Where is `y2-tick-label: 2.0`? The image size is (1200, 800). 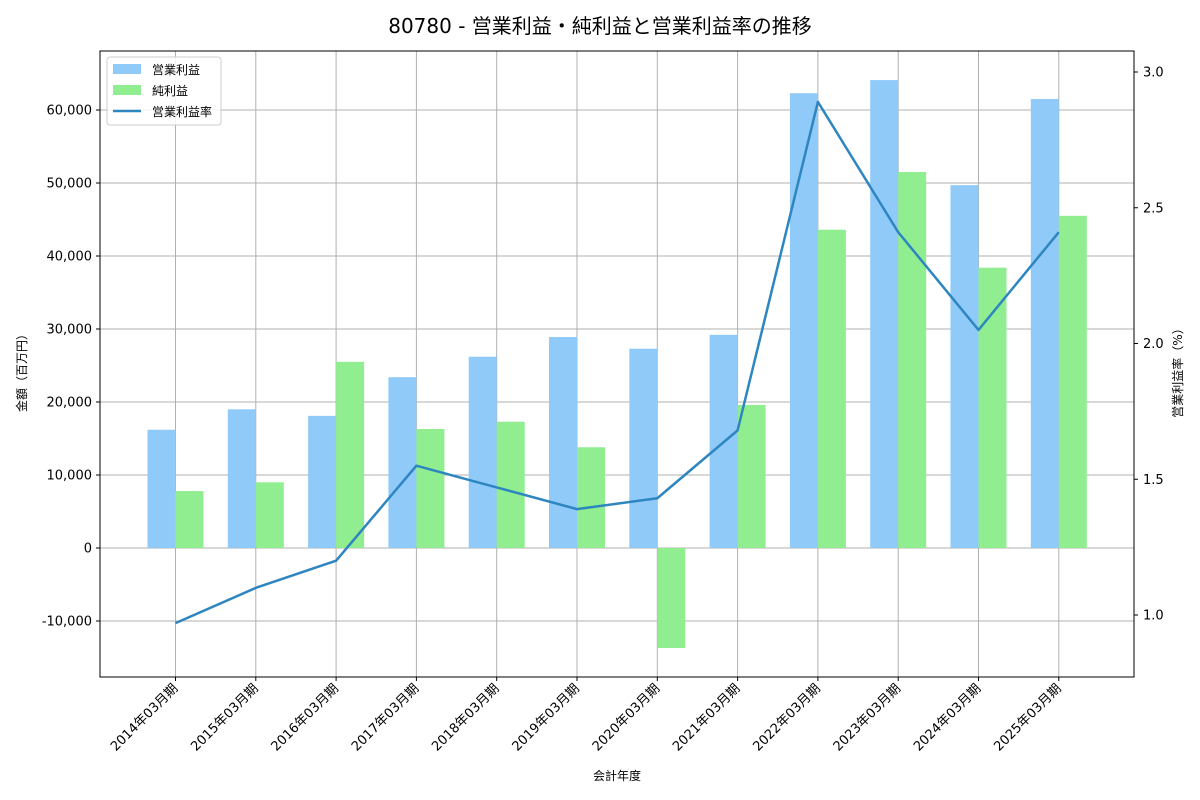
y2-tick-label: 2.0 is located at coordinates (1153, 344).